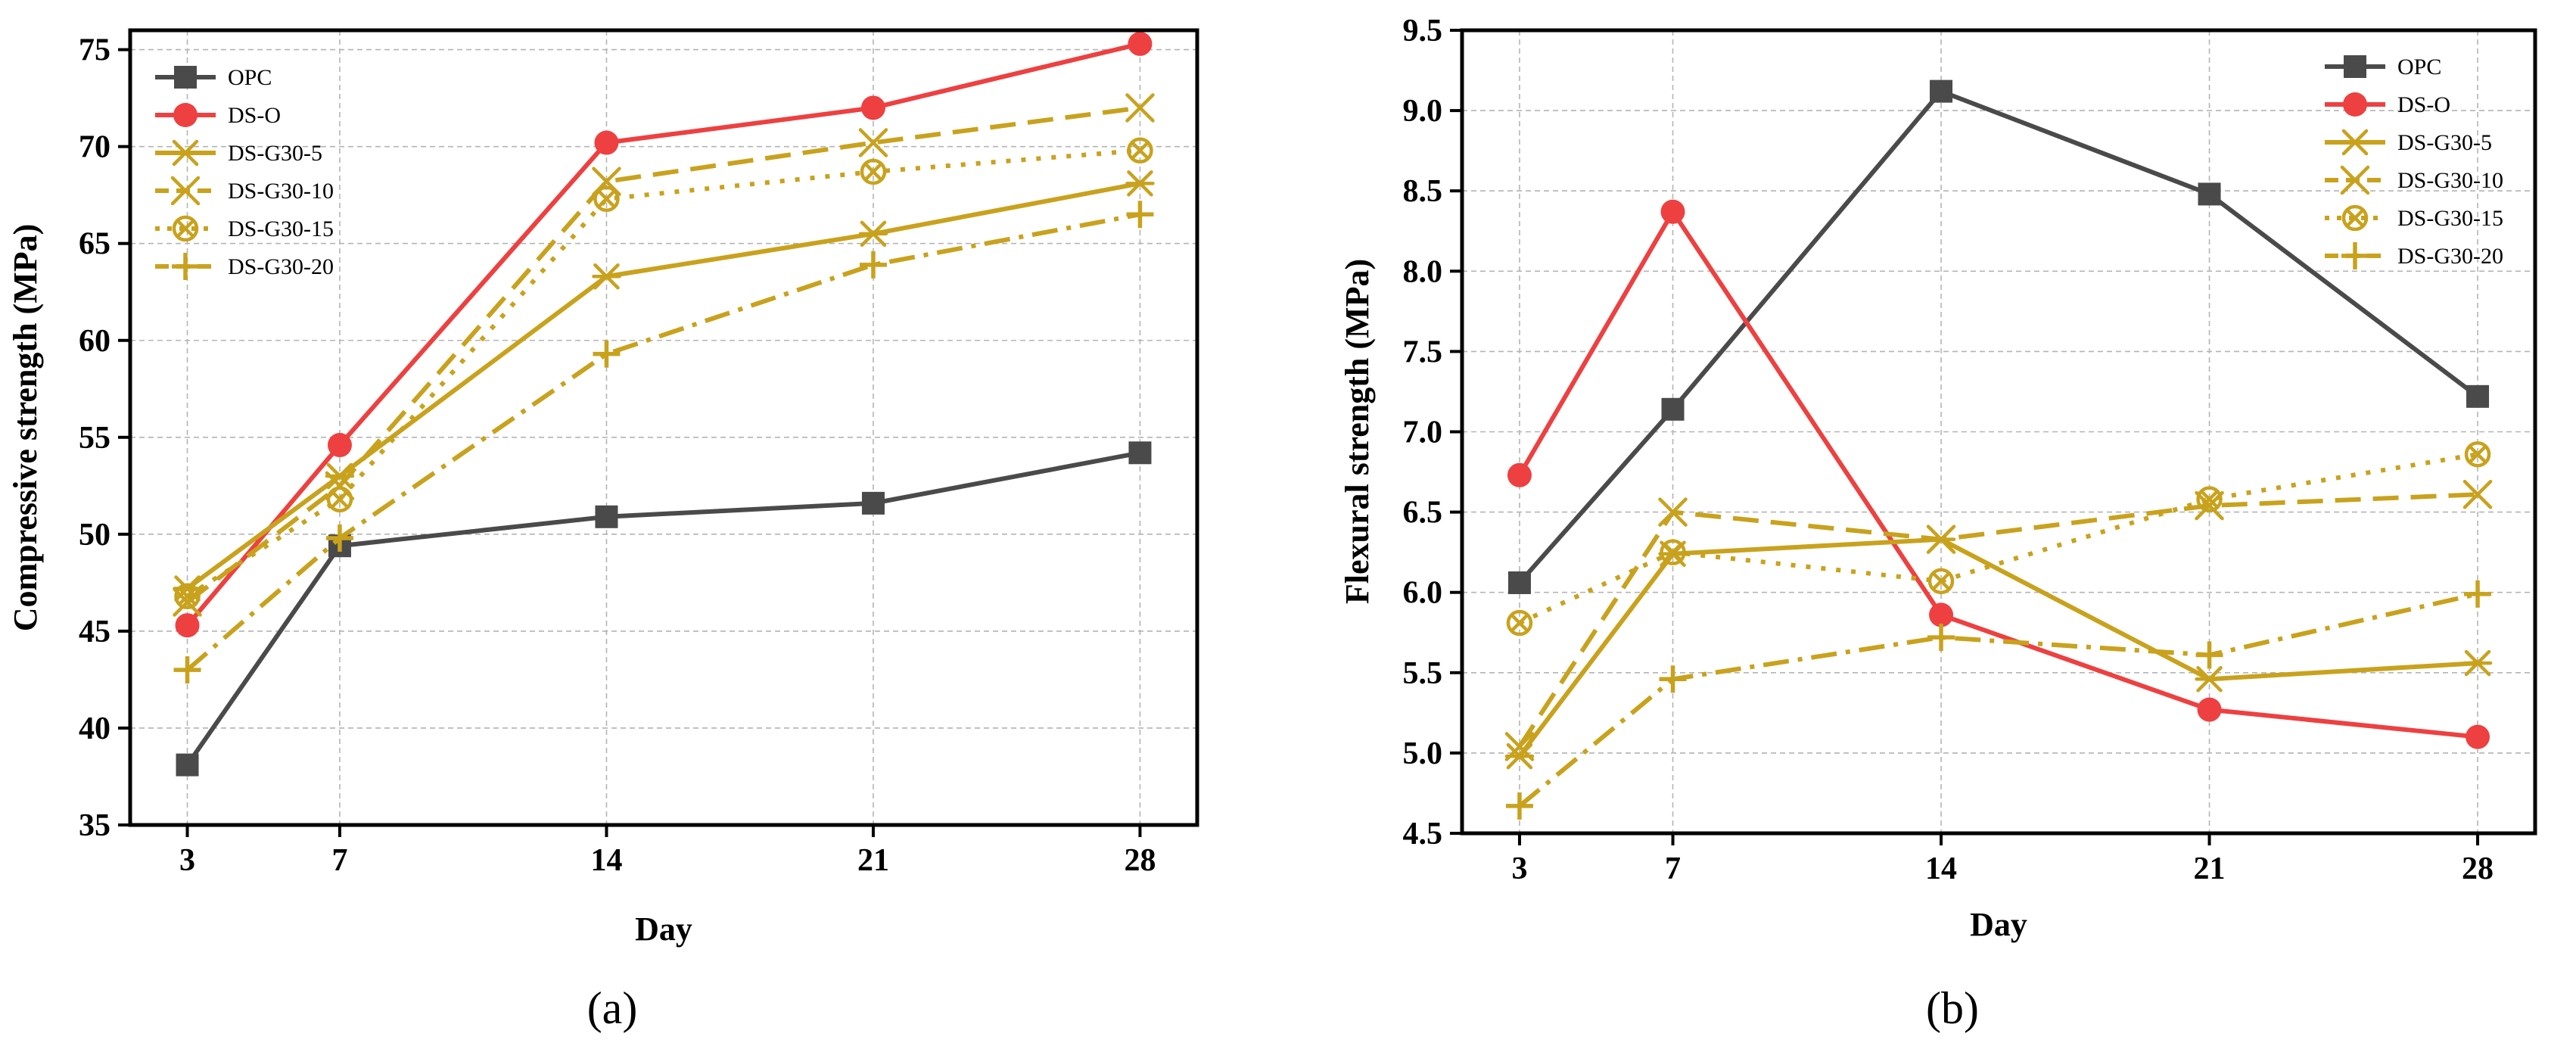  I want to click on chart-b-x-tick-label-4: 28, so click(2478, 868).